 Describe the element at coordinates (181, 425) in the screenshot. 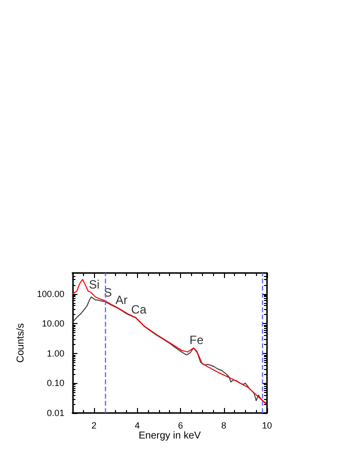

I see `x-tick-label: 6` at that location.